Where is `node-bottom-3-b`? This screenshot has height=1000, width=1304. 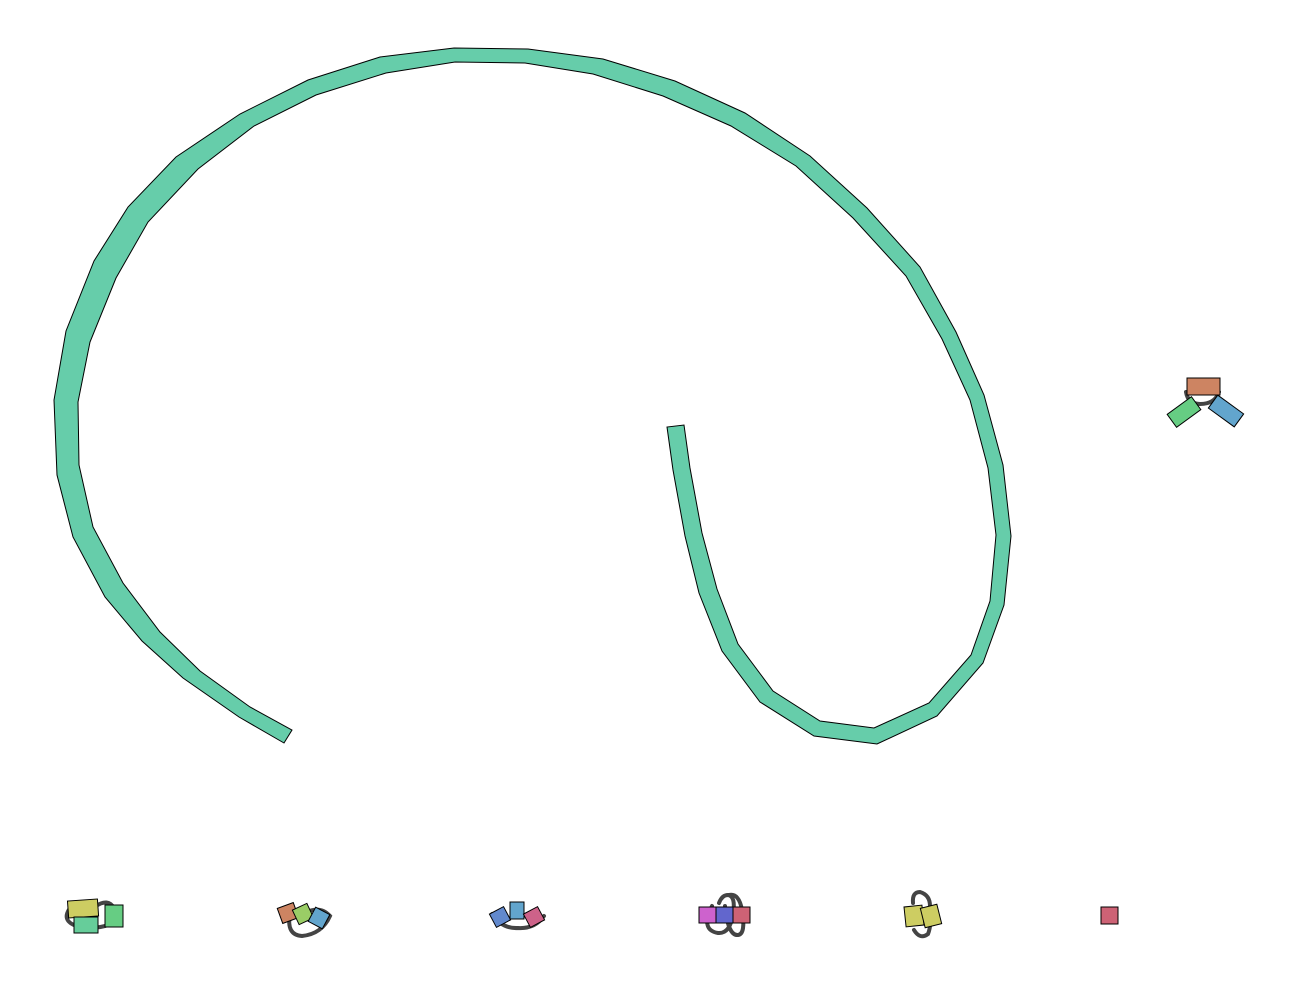 node-bottom-3-b is located at coordinates (517, 910).